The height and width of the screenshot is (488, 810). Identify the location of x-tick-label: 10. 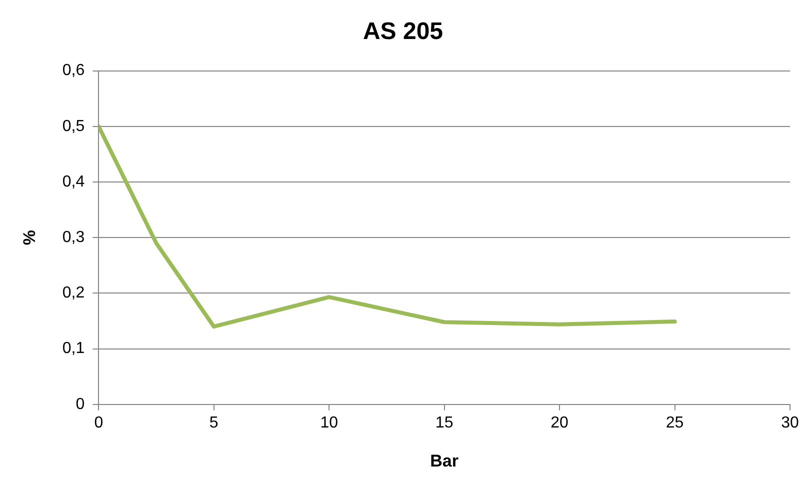
(329, 423).